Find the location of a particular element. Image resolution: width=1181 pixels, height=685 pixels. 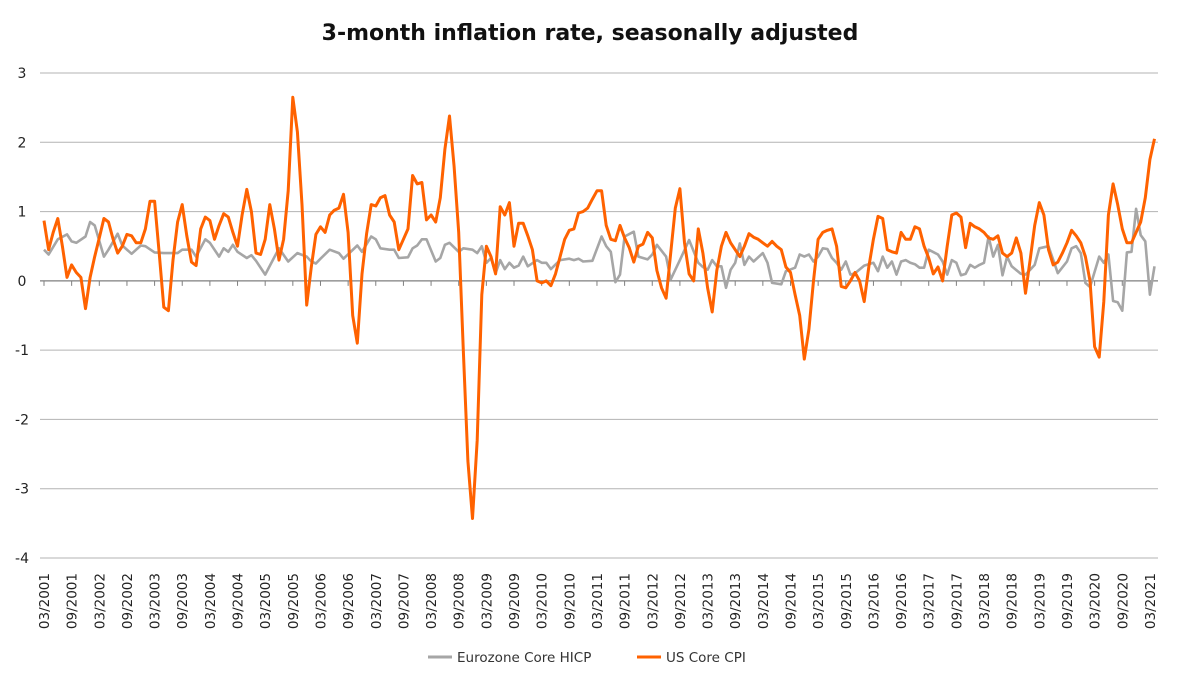

x-tick-label: 03/2005 is located at coordinates (266, 601).